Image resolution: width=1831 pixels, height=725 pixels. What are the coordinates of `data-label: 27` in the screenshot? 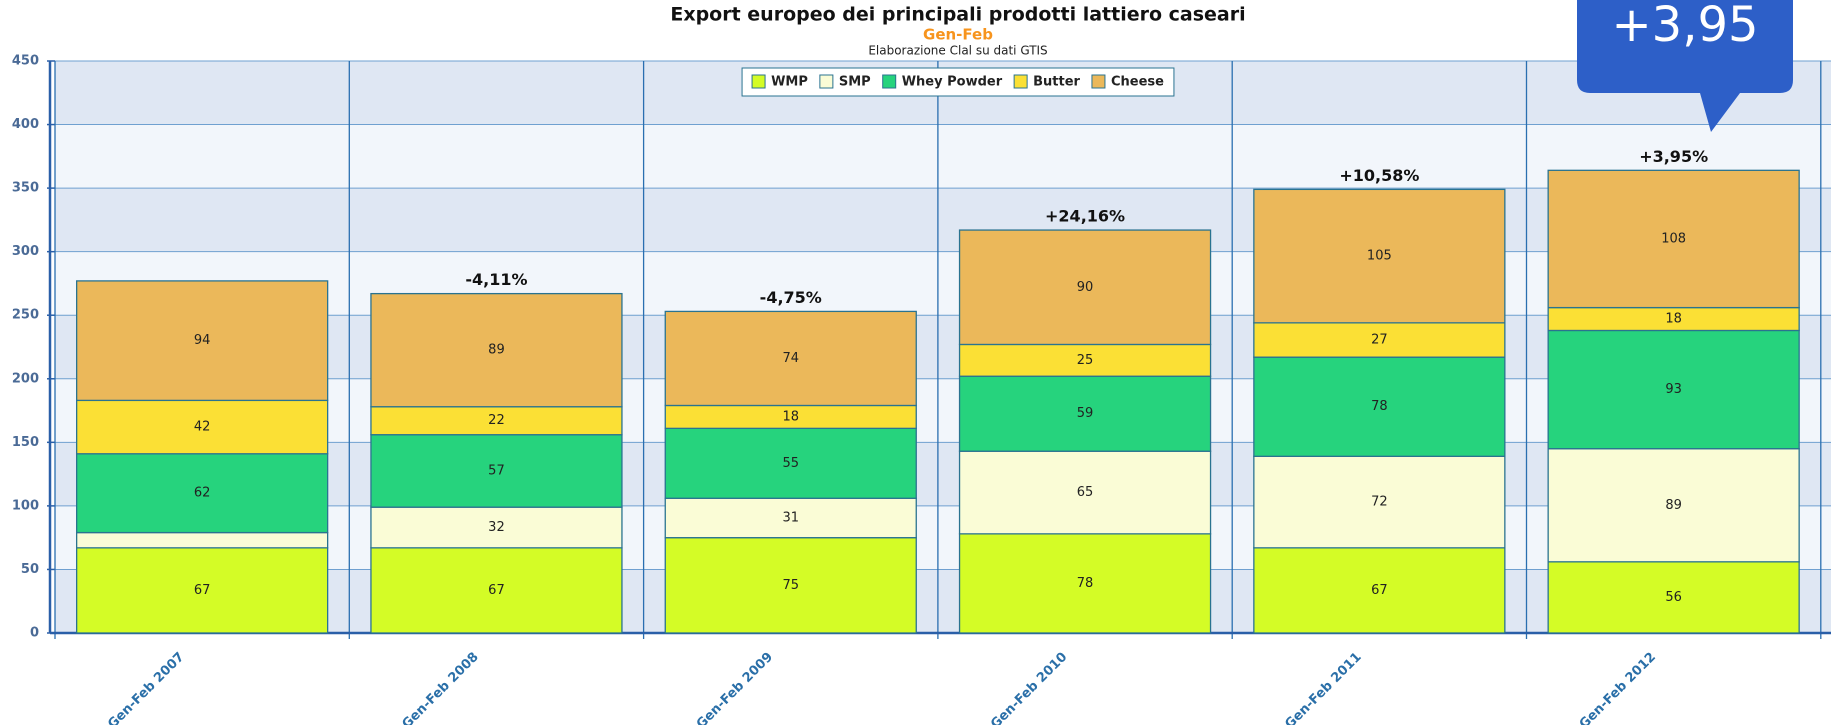 It's located at (1379, 340).